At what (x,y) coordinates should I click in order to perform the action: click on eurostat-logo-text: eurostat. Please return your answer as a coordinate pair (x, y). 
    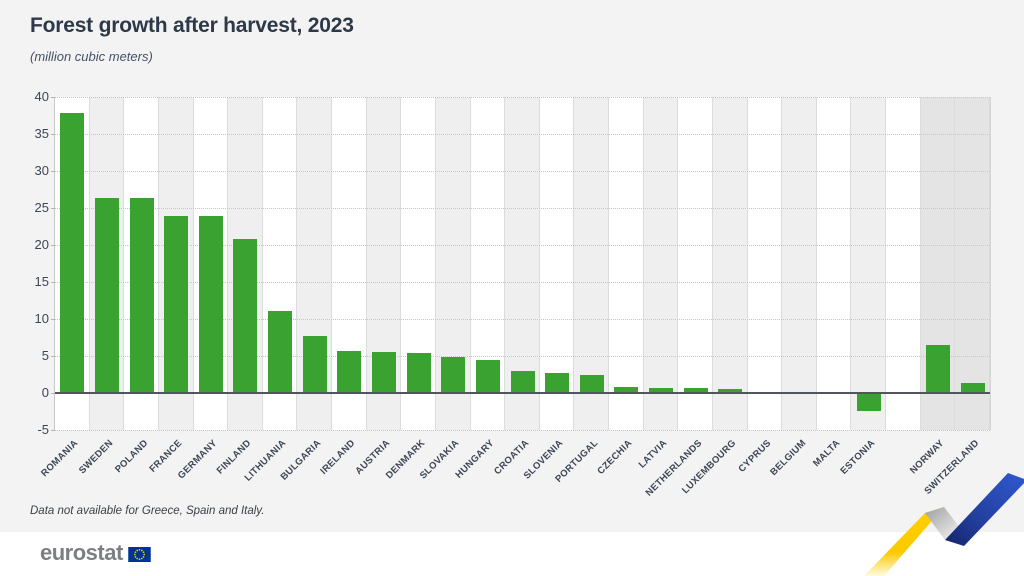
    Looking at the image, I should click on (81, 552).